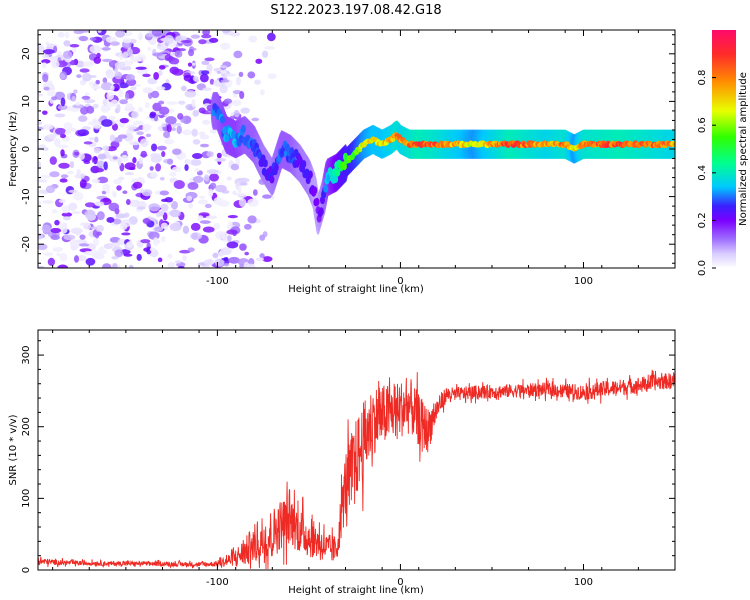 The height and width of the screenshot is (600, 750). What do you see at coordinates (743, 149) in the screenshot?
I see `colorbar-label: Normalized spectral amplitude` at bounding box center [743, 149].